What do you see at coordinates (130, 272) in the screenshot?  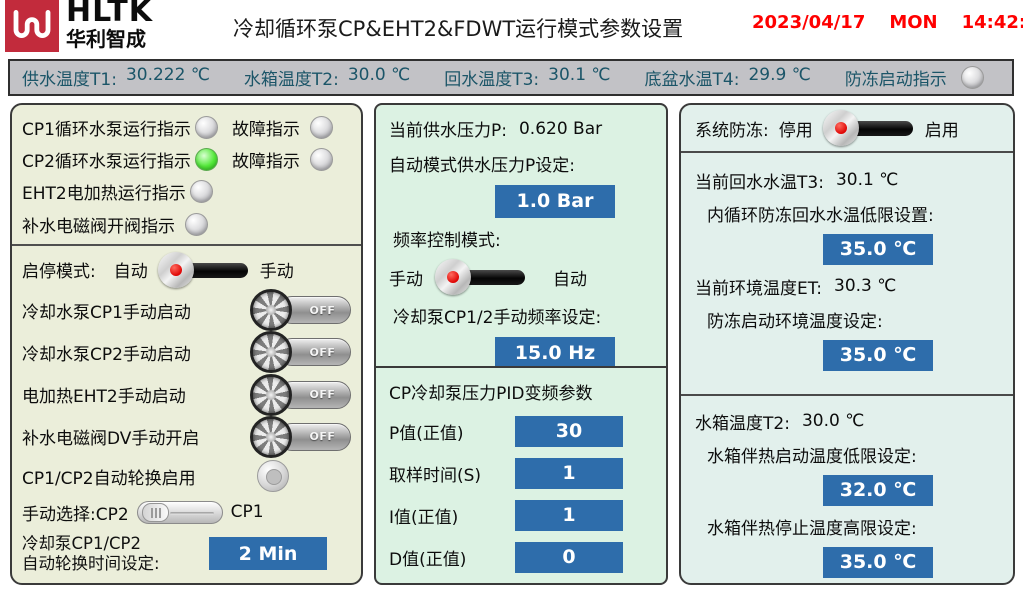 I see `mode-option-auto: 自动` at bounding box center [130, 272].